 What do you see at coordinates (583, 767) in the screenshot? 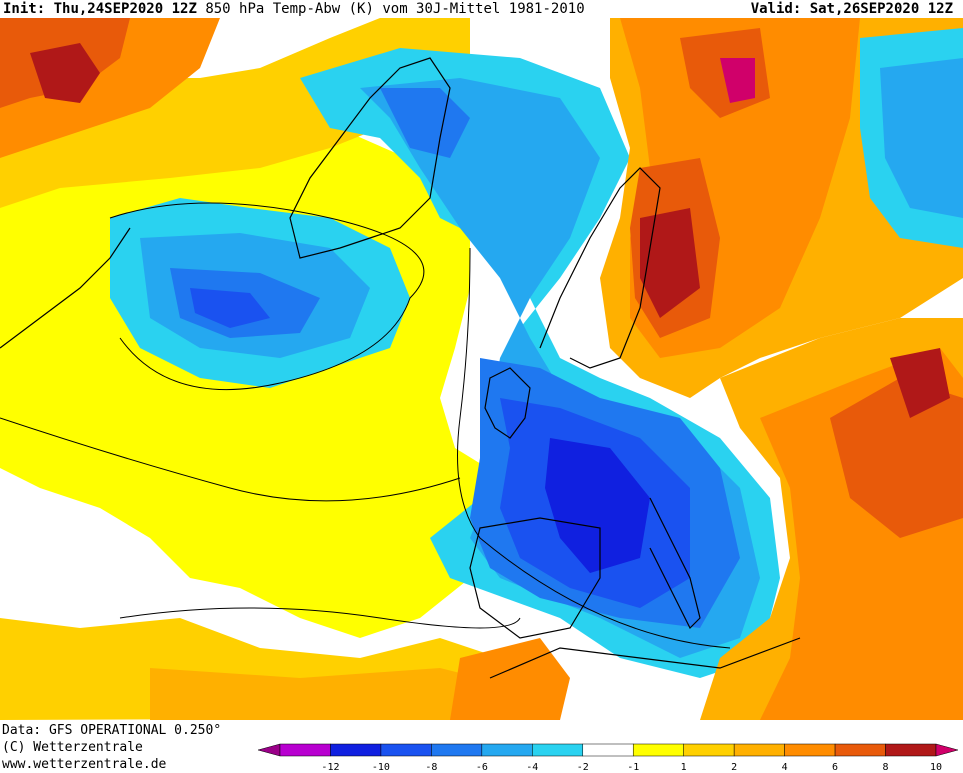
I see `colorbar-tick-label: -2` at bounding box center [583, 767].